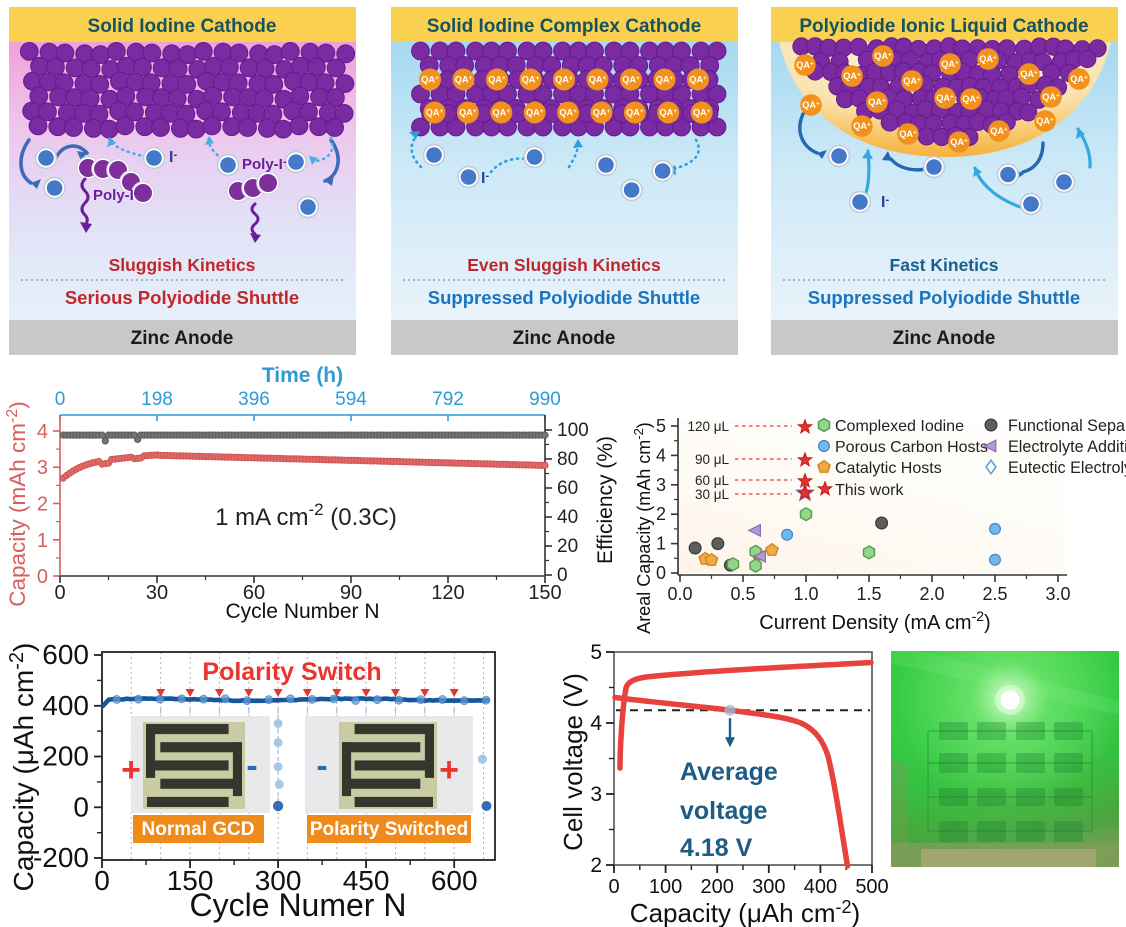 The image size is (1126, 927). Describe the element at coordinates (931, 594) in the screenshot. I see `svg-text: 2.0` at that location.